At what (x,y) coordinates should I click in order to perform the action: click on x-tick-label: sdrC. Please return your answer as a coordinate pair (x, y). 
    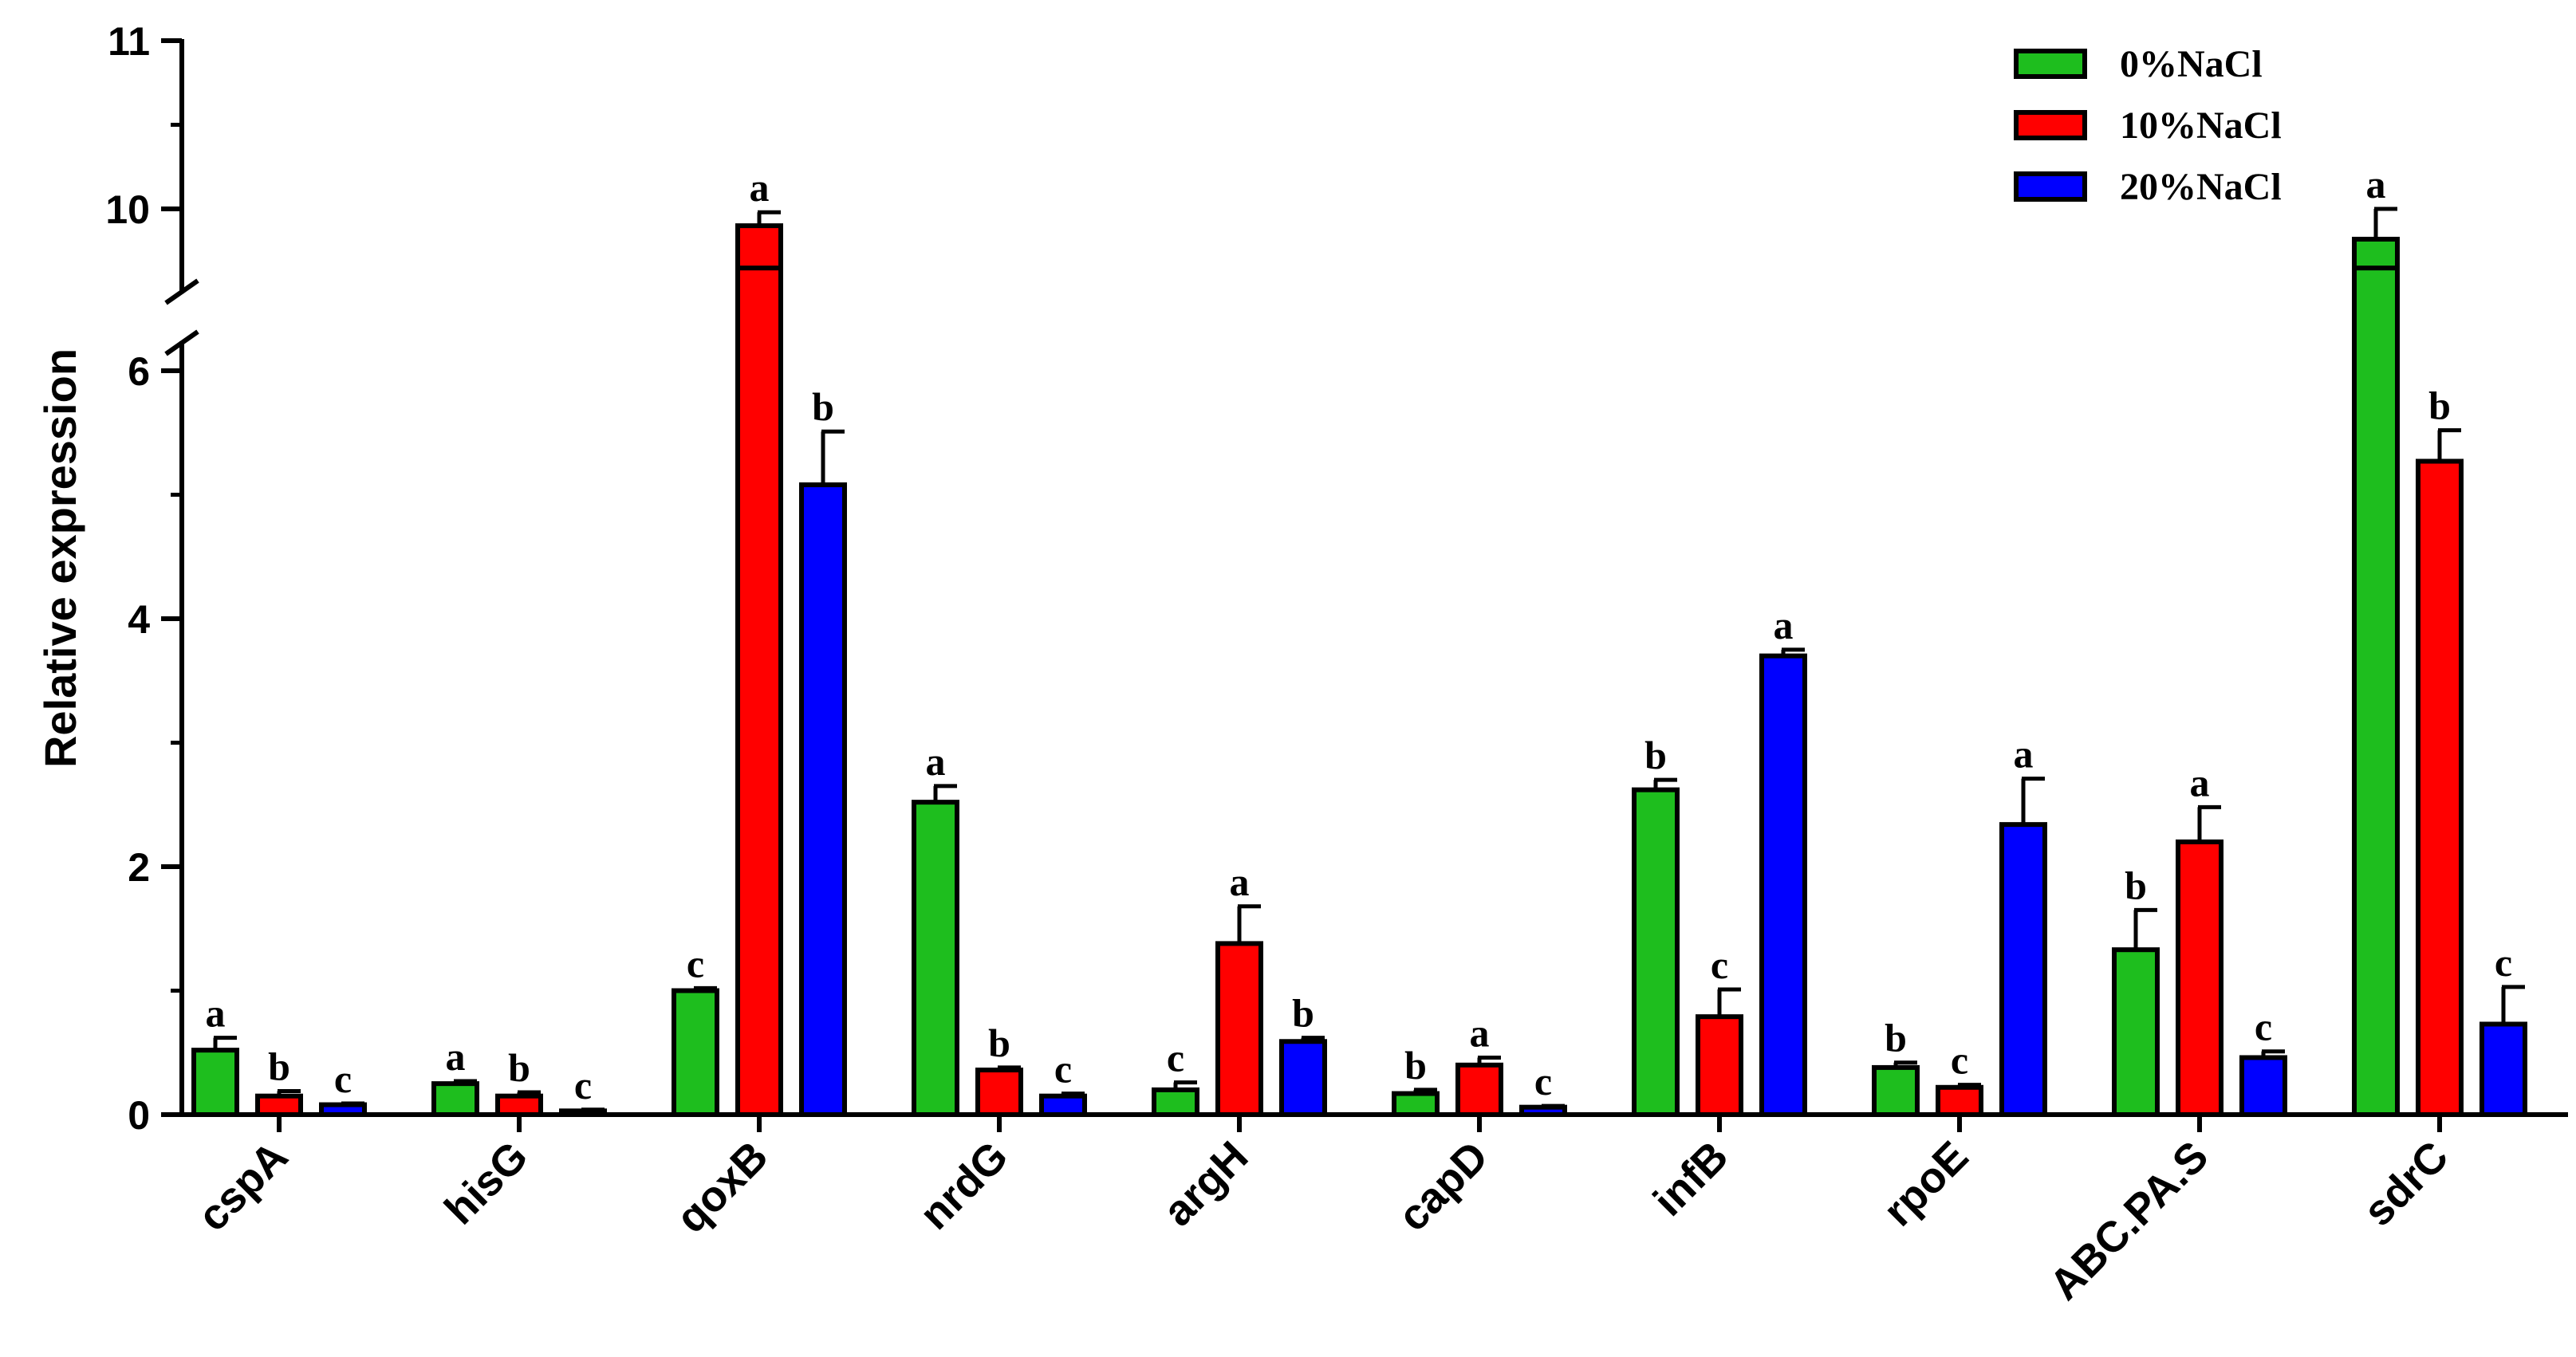
    Looking at the image, I should click on (2405, 1183).